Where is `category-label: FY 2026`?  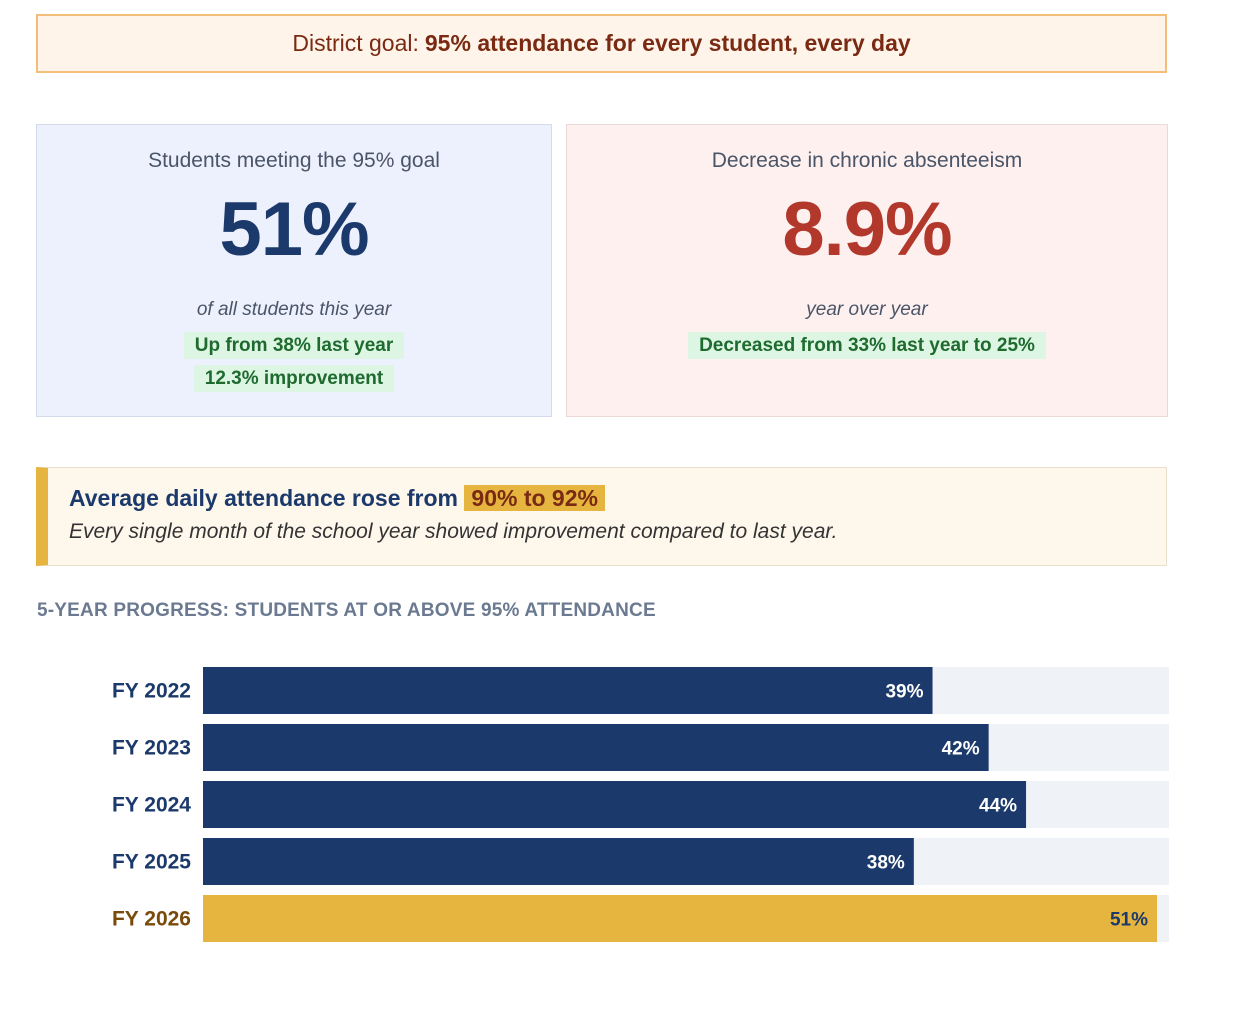
category-label: FY 2026 is located at coordinates (151, 919).